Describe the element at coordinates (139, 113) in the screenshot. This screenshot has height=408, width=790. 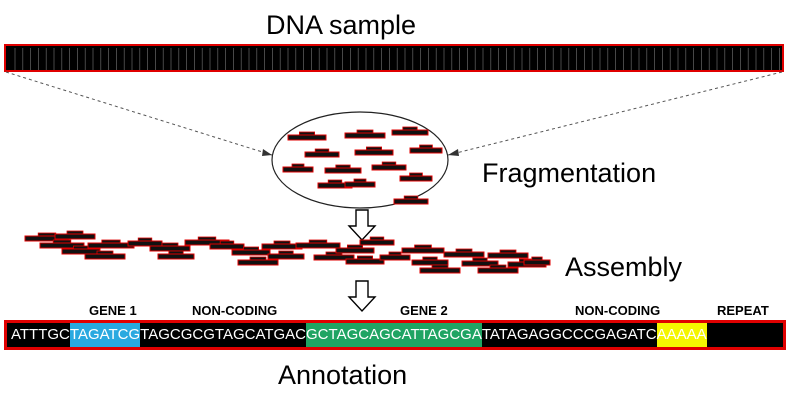
I see `zoom-line-left` at that location.